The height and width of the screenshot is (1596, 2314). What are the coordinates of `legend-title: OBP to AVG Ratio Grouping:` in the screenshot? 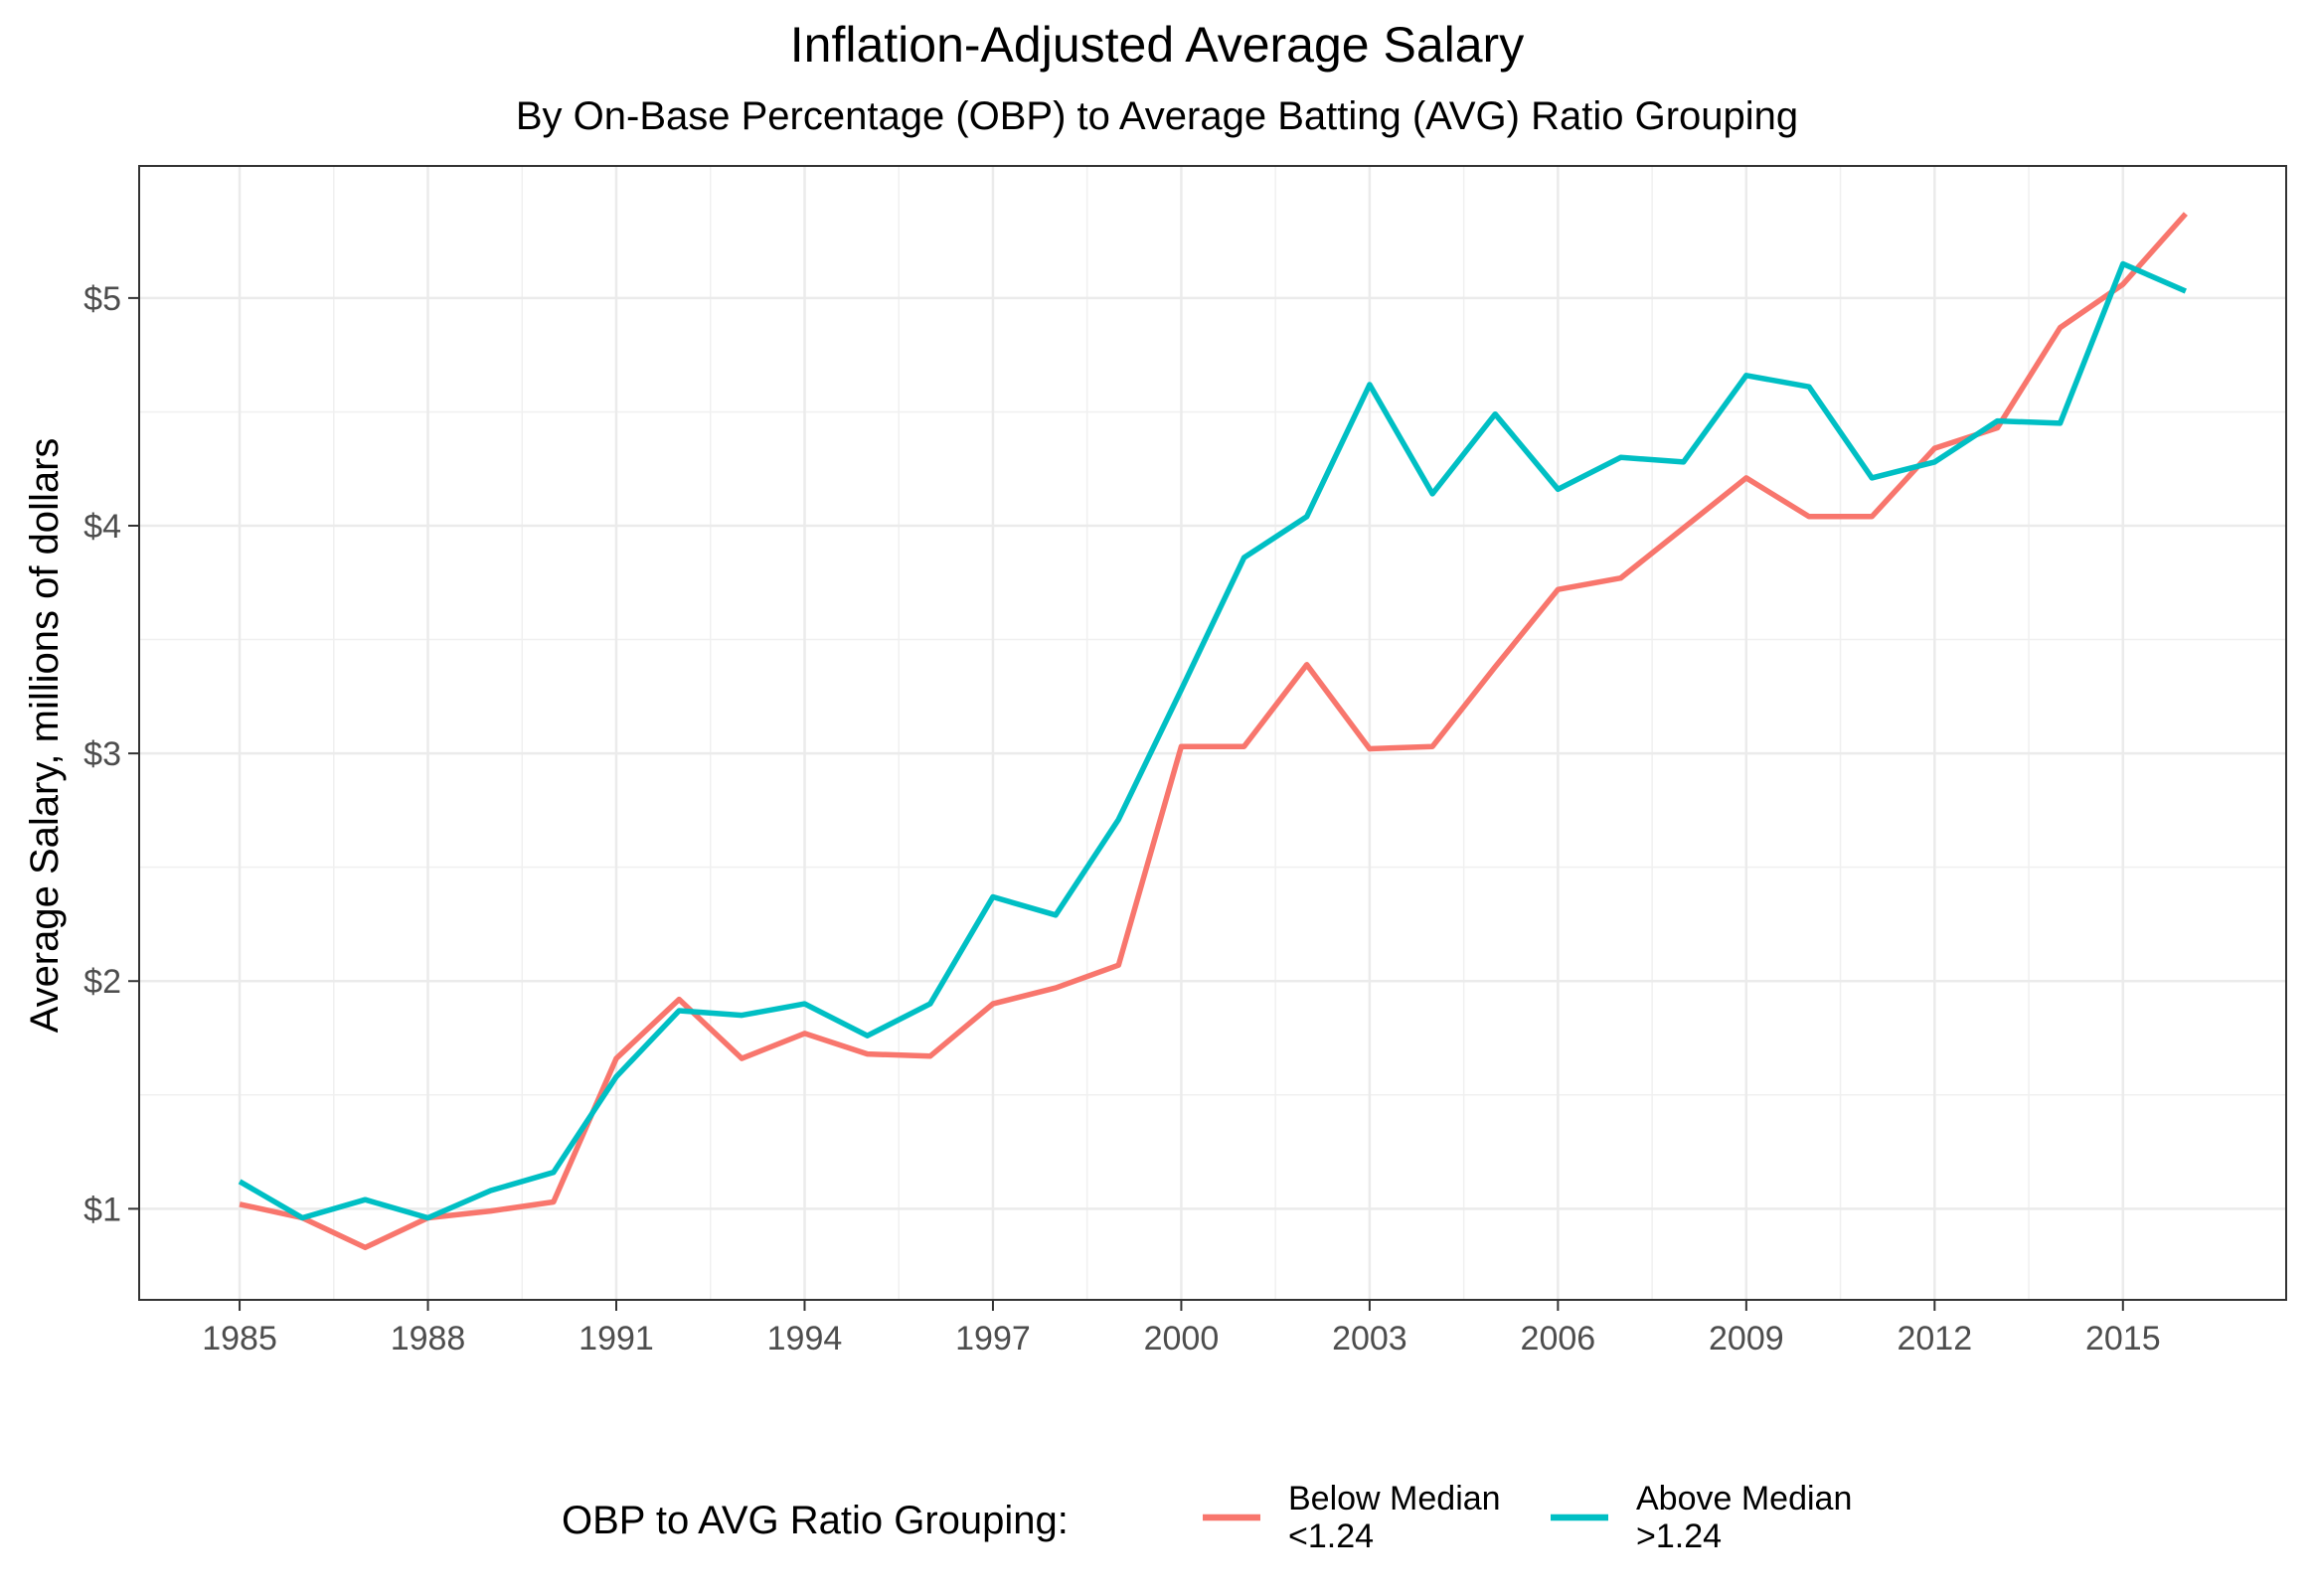 It's located at (815, 1520).